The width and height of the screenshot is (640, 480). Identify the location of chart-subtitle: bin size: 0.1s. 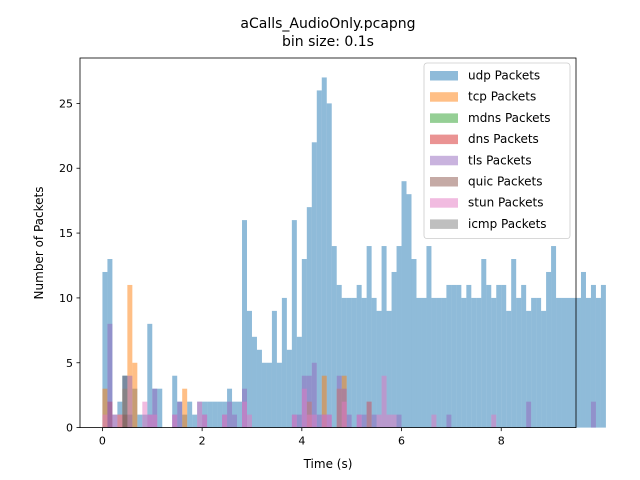
(328, 42).